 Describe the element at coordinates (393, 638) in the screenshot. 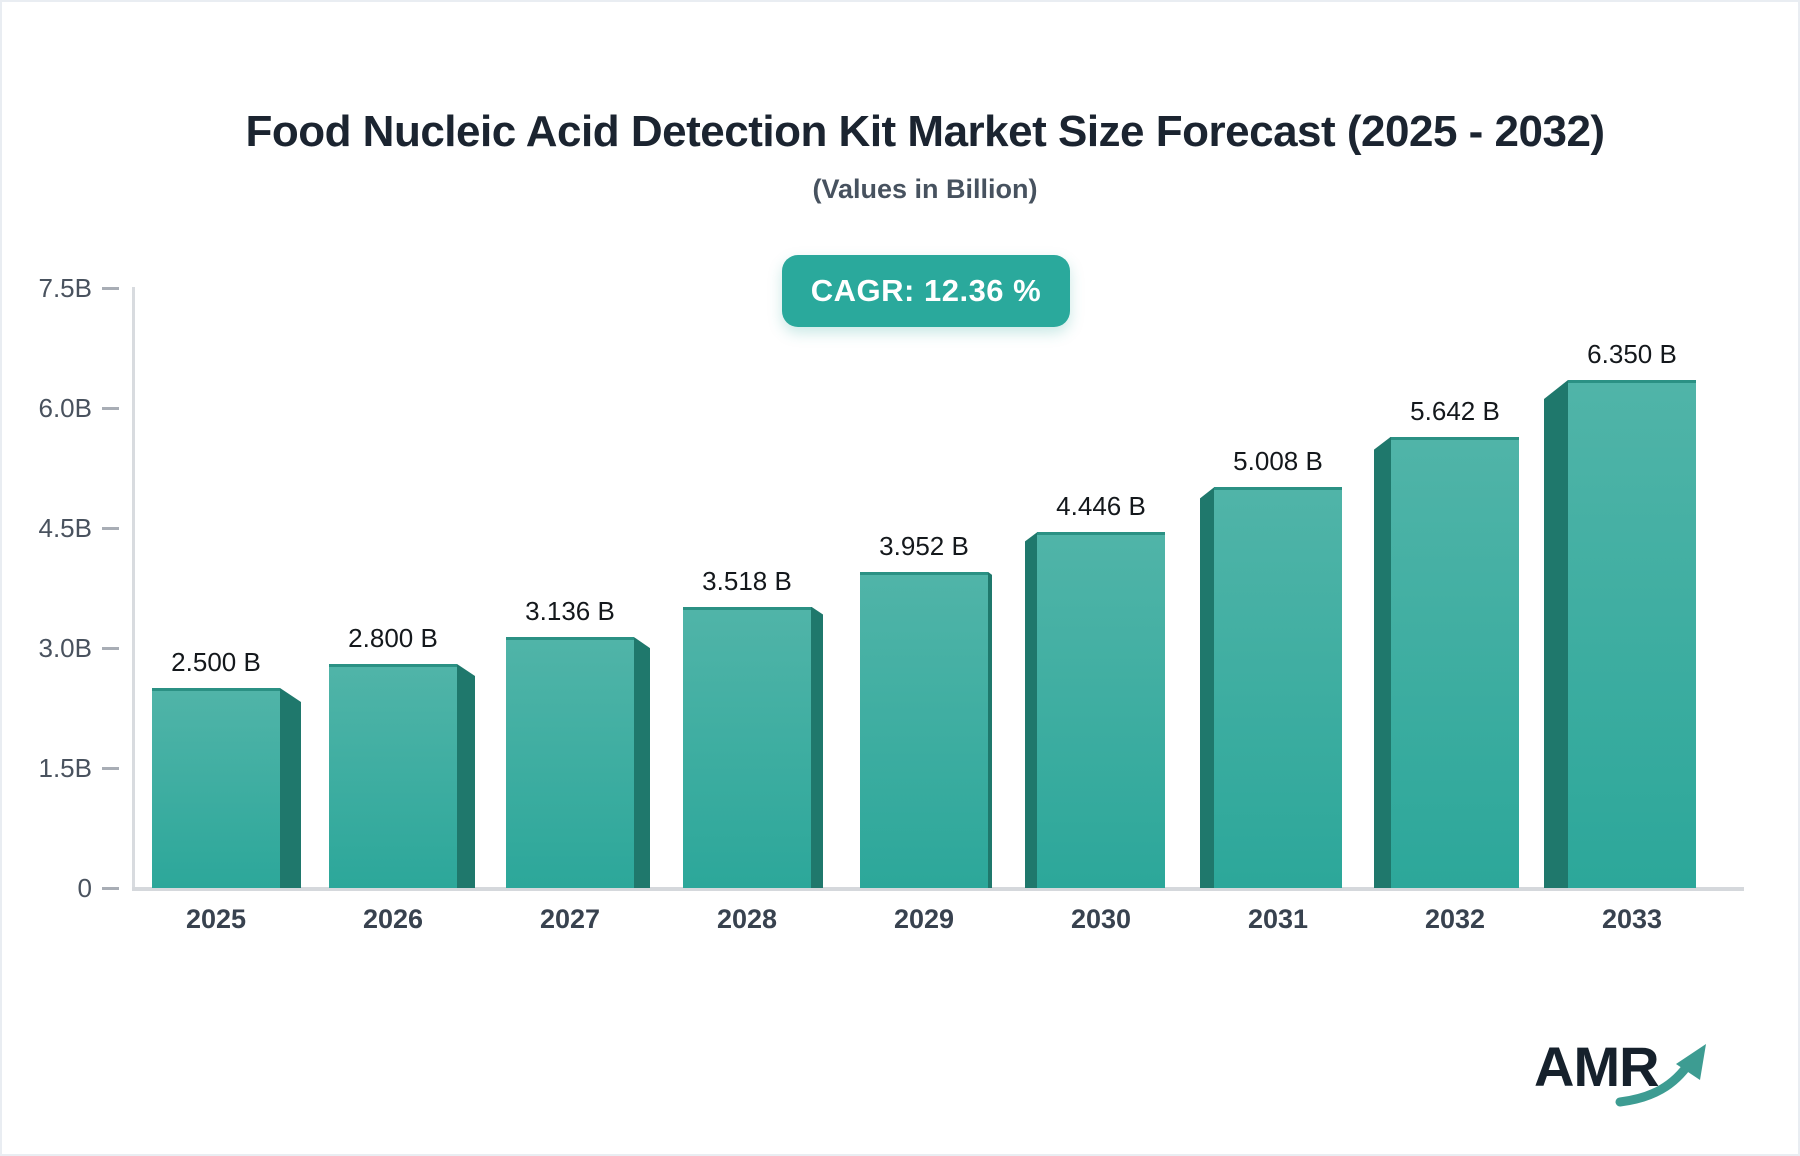

I see `bar-value-label-2026: 2.800 B` at that location.